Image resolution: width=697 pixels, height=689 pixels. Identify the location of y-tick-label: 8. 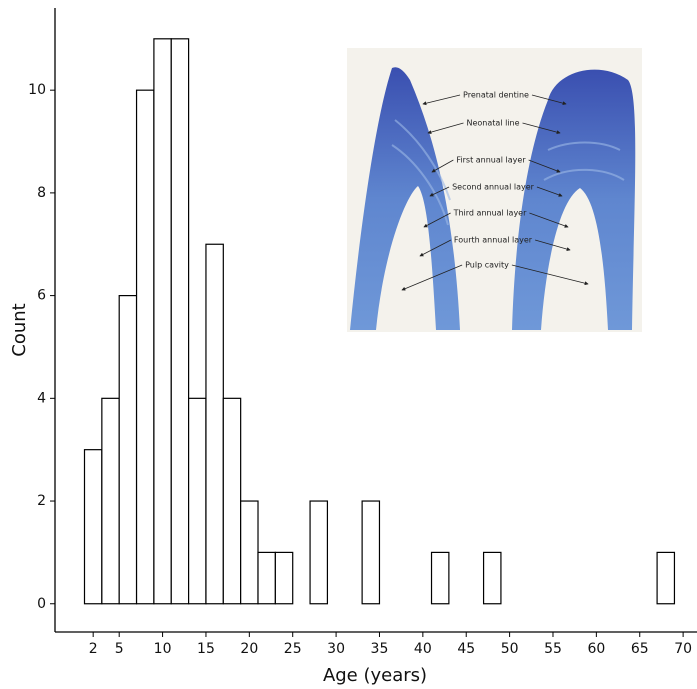
(41, 193).